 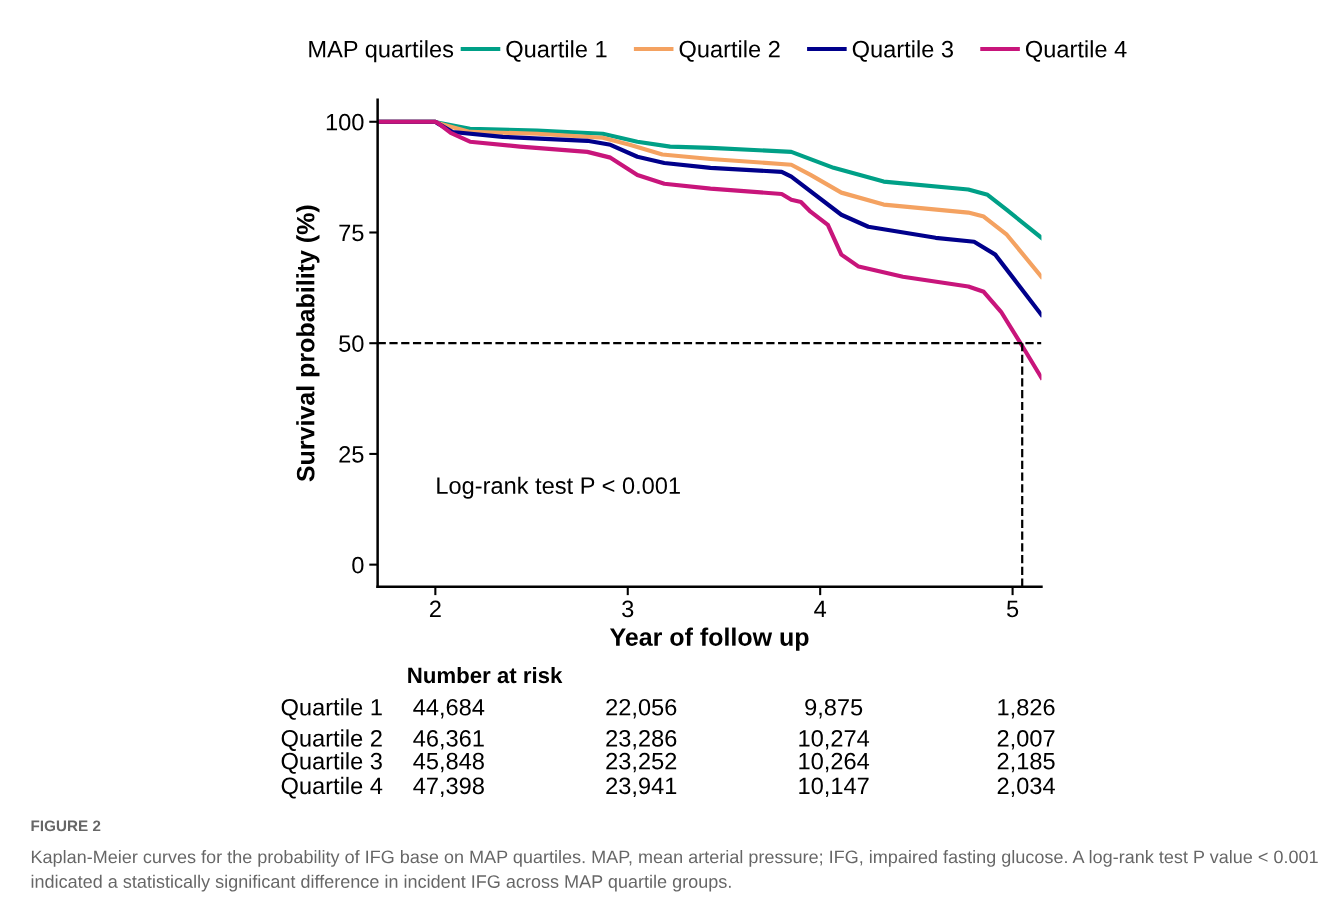 I want to click on text: 2,185, so click(x=1026, y=762).